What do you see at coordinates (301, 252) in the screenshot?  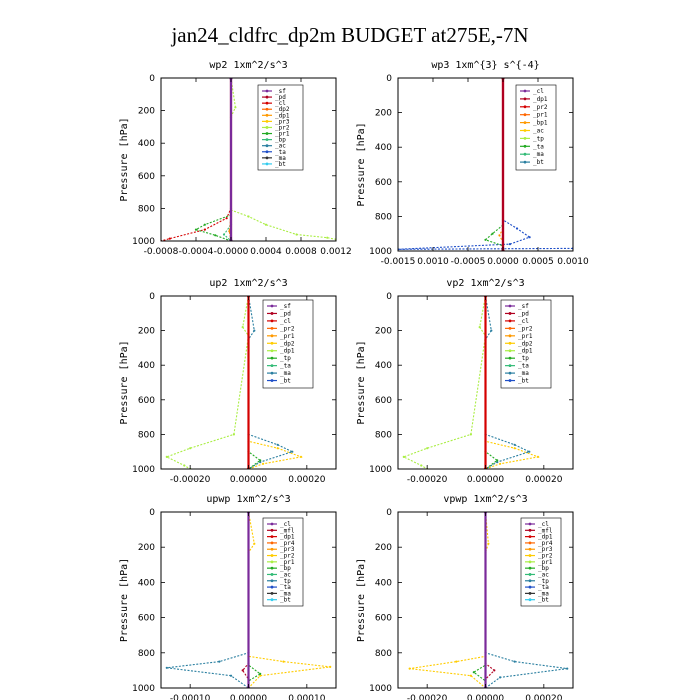 I see `x-tick-label: 0.0008` at bounding box center [301, 252].